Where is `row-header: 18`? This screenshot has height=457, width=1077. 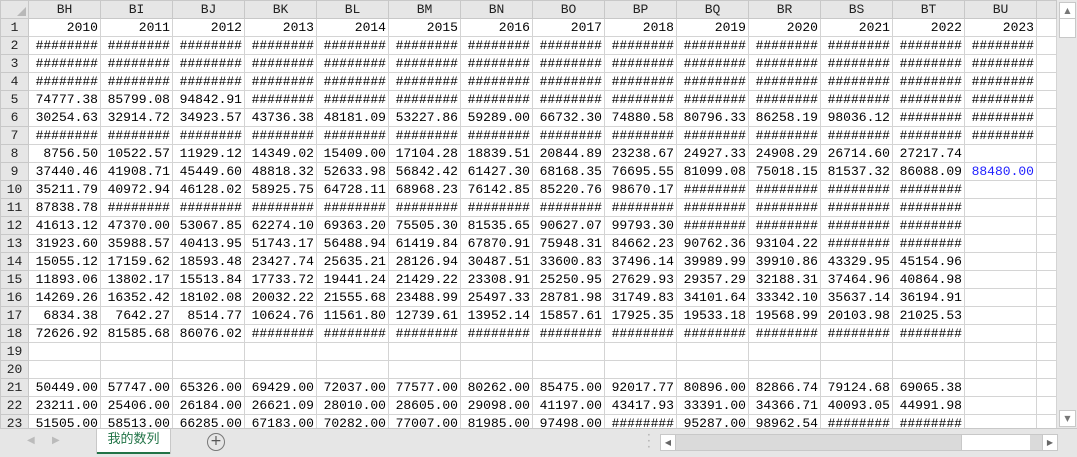
row-header: 18 is located at coordinates (14, 333).